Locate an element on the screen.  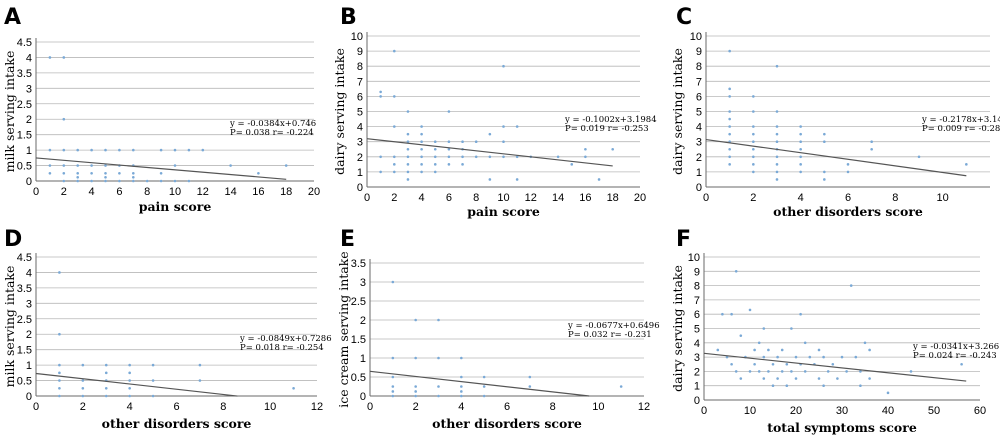
y-tick-label: 2.5 is located at coordinates (24, 320).